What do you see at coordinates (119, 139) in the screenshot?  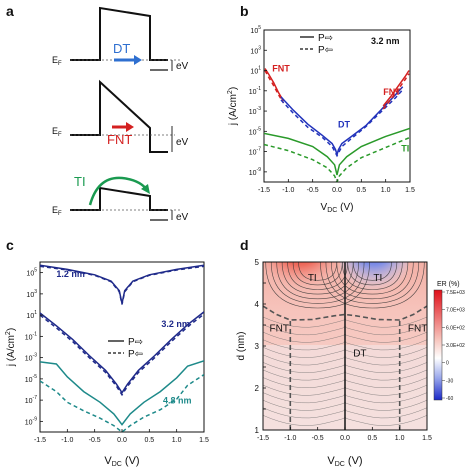 I see `fnt-arrow-label: FNT` at bounding box center [119, 139].